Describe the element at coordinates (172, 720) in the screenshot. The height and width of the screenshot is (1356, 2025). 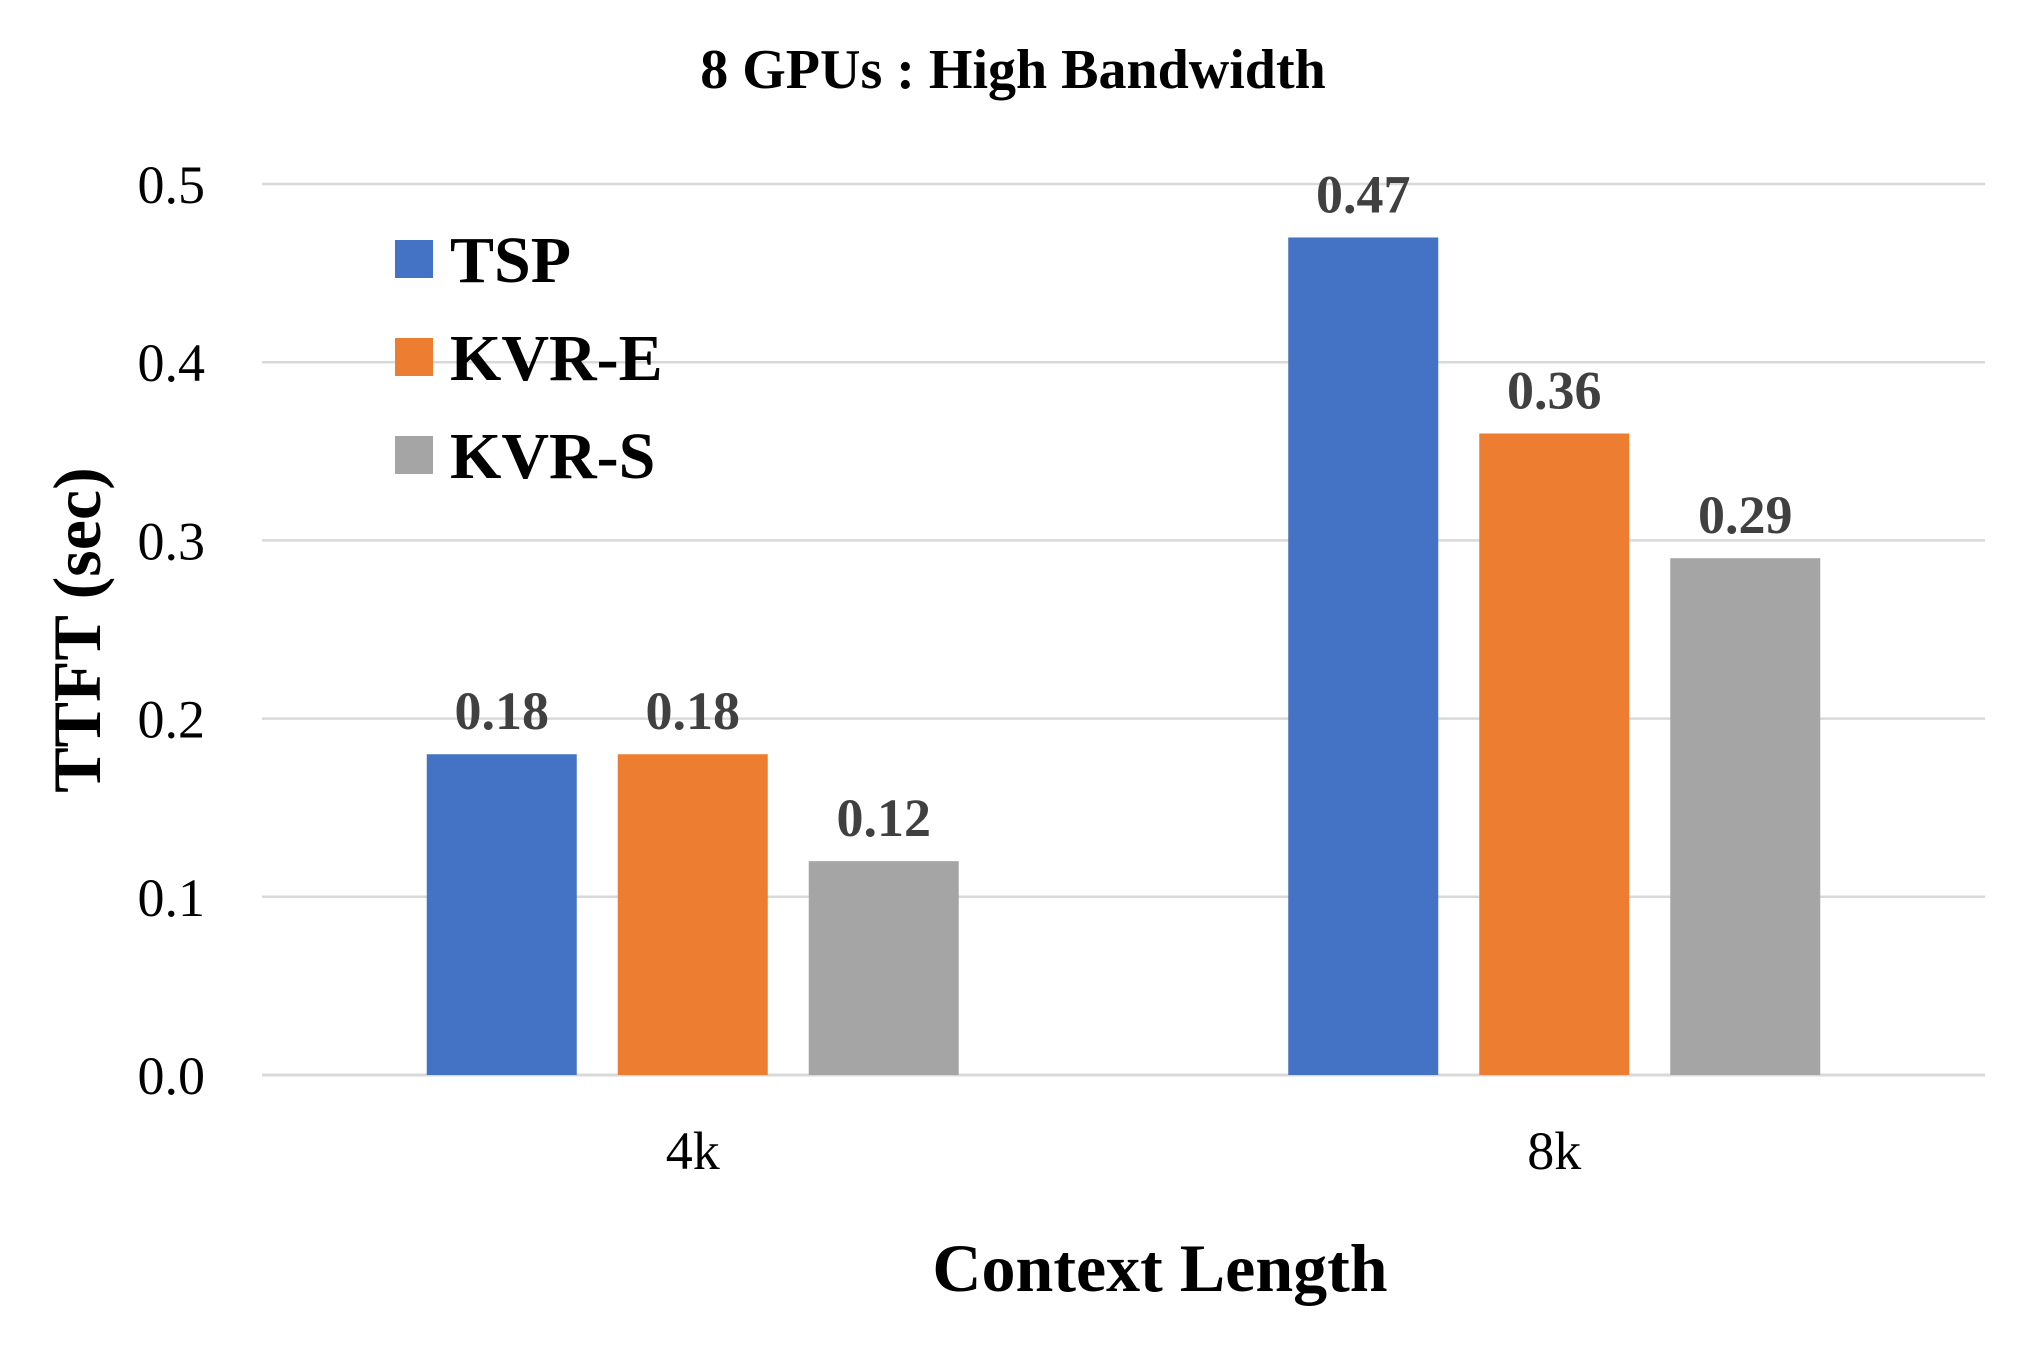
I see `y-tick-label: 0.2` at that location.